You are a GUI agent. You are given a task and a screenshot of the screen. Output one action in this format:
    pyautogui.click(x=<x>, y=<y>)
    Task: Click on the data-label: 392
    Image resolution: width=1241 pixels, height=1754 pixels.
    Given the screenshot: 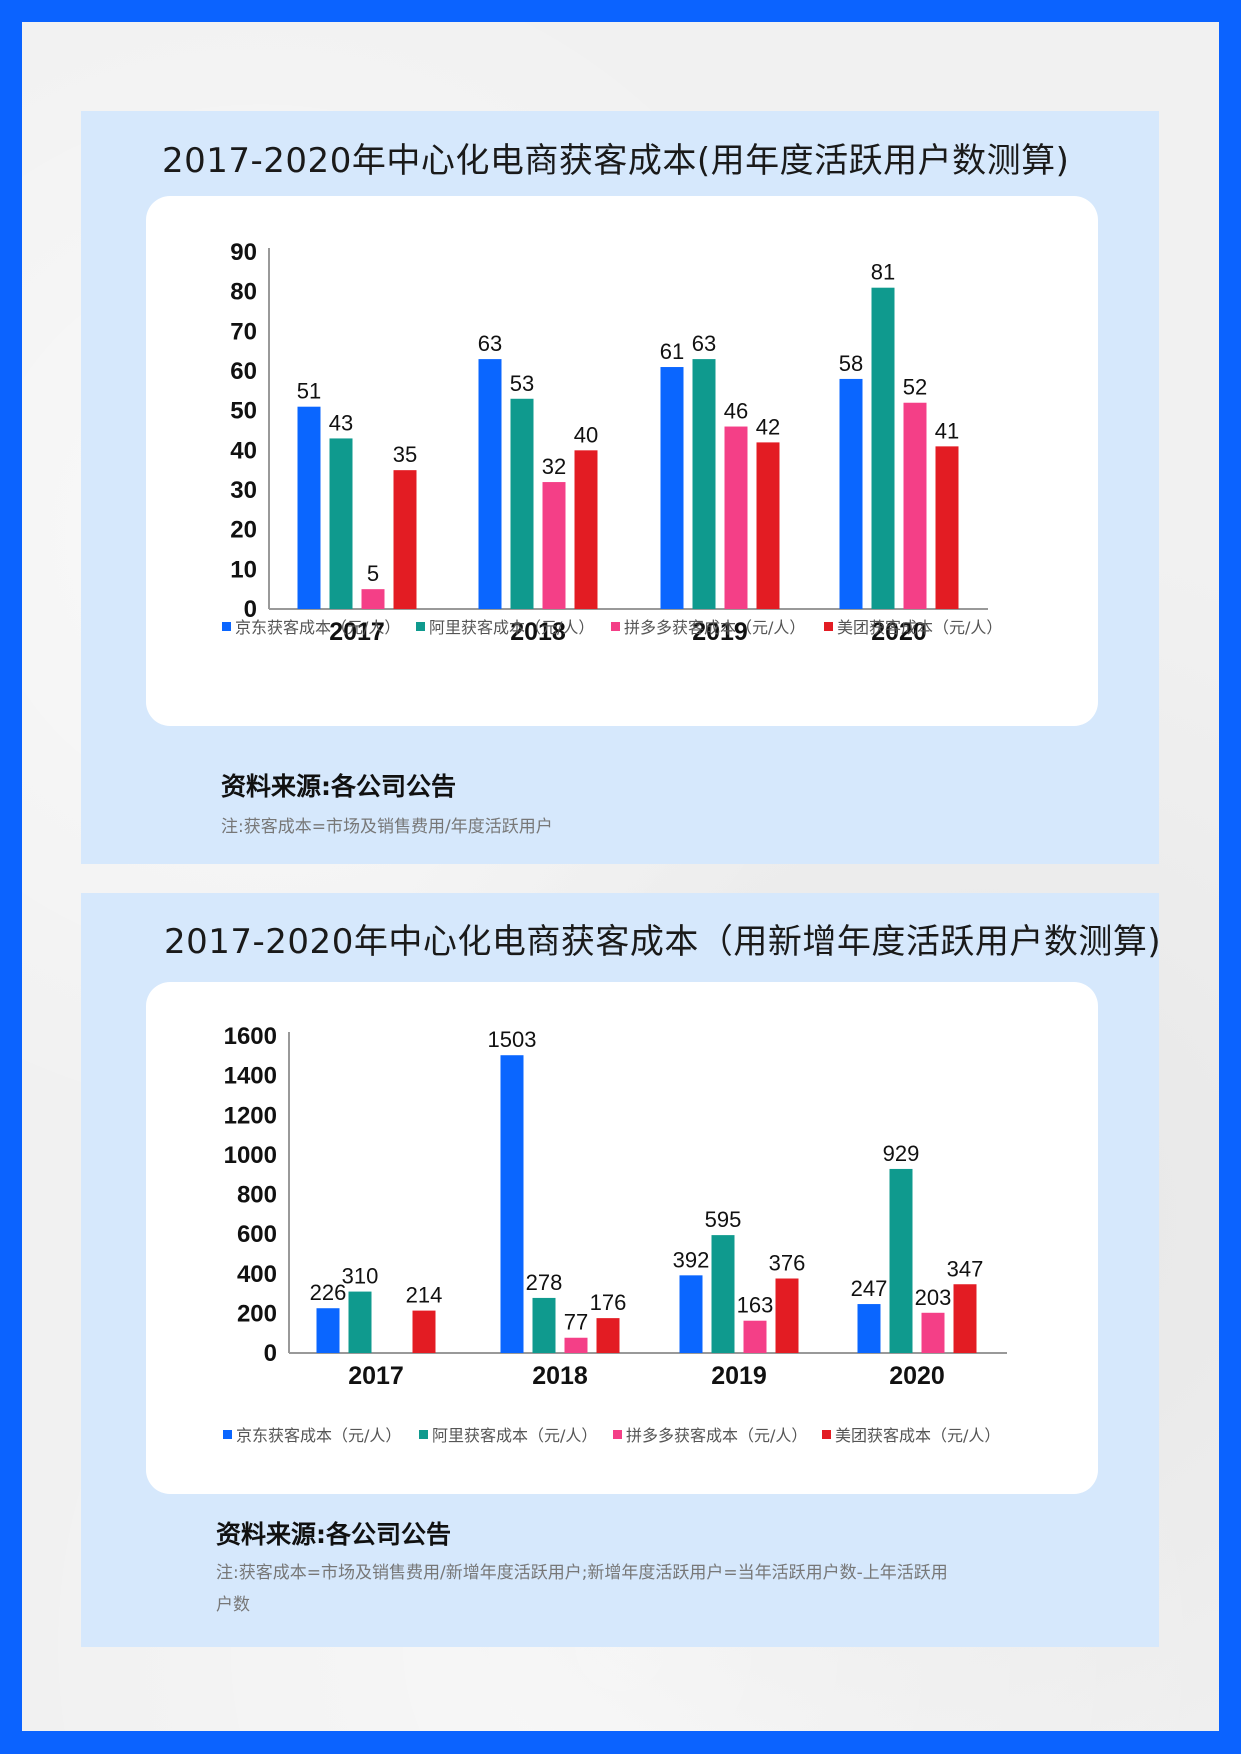 What is the action you would take?
    pyautogui.click(x=691, y=1259)
    